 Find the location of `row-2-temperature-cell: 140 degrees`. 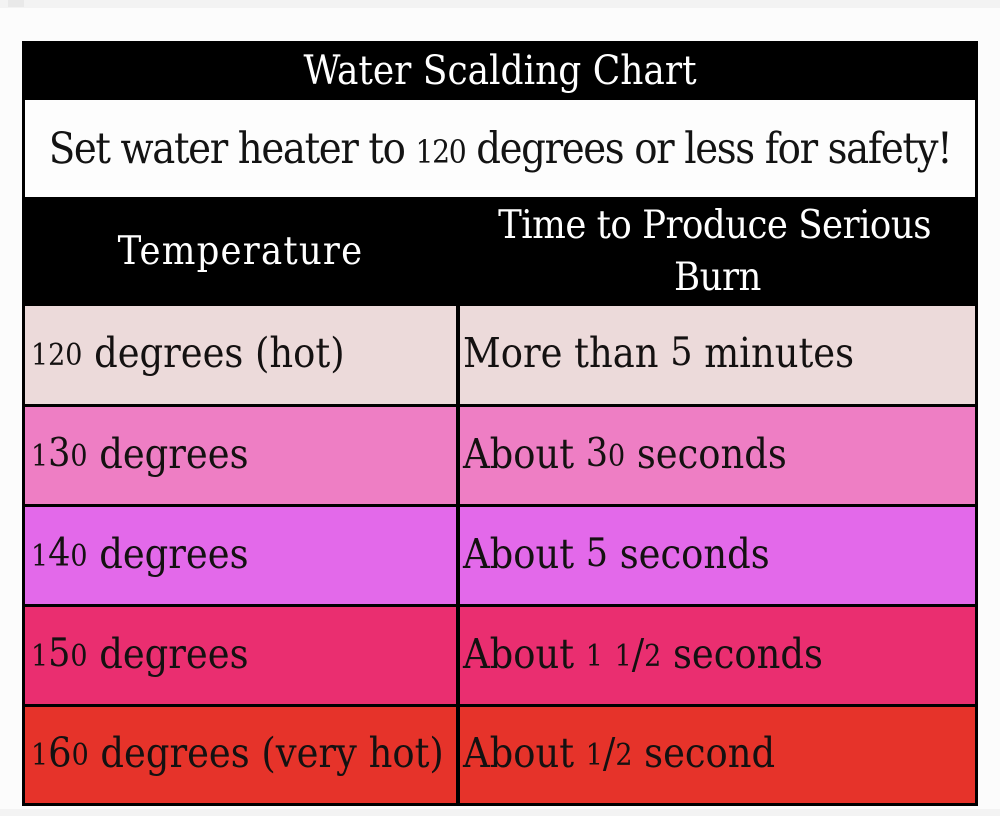

row-2-temperature-cell: 140 degrees is located at coordinates (240, 555).